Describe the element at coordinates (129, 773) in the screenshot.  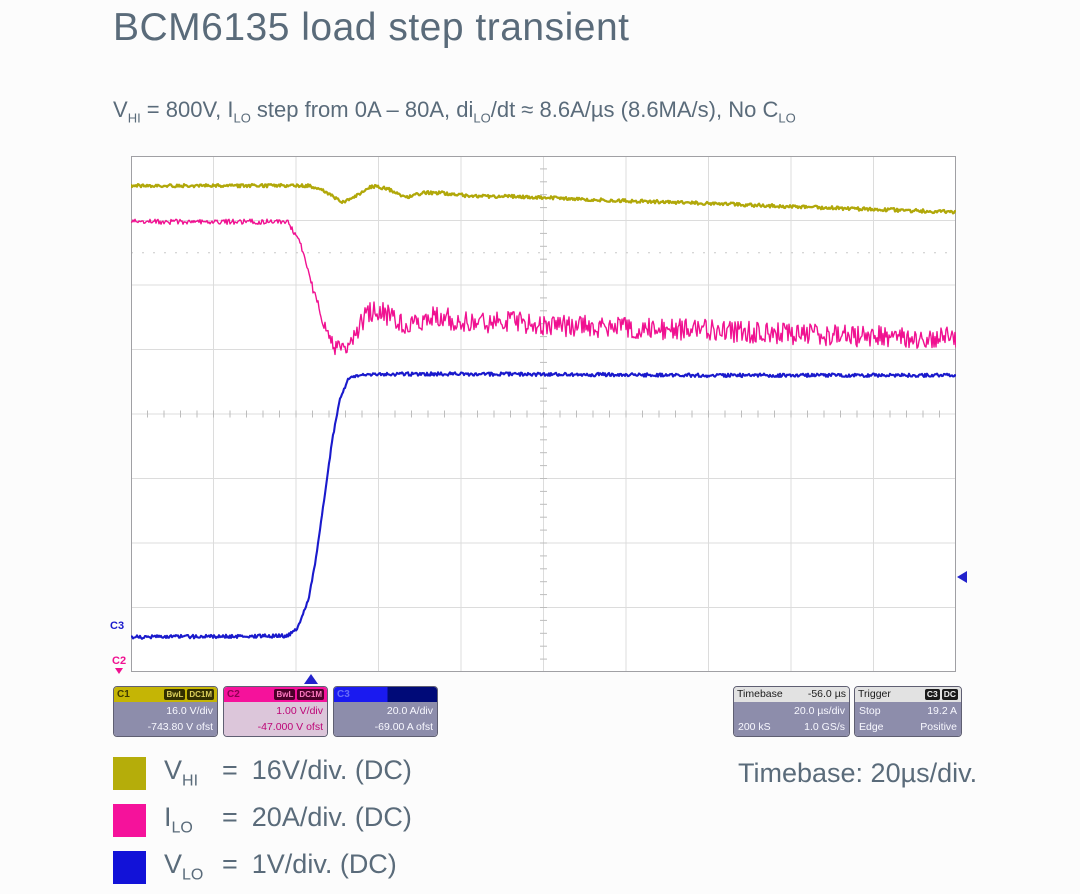
I see `vhi-color-swatch` at that location.